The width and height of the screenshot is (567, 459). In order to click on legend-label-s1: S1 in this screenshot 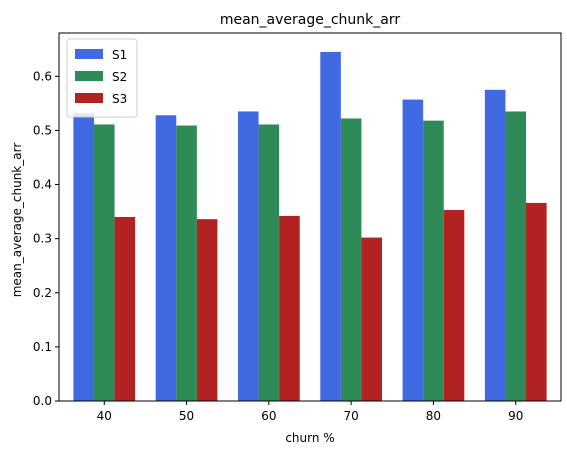, I will do `click(119, 55)`.